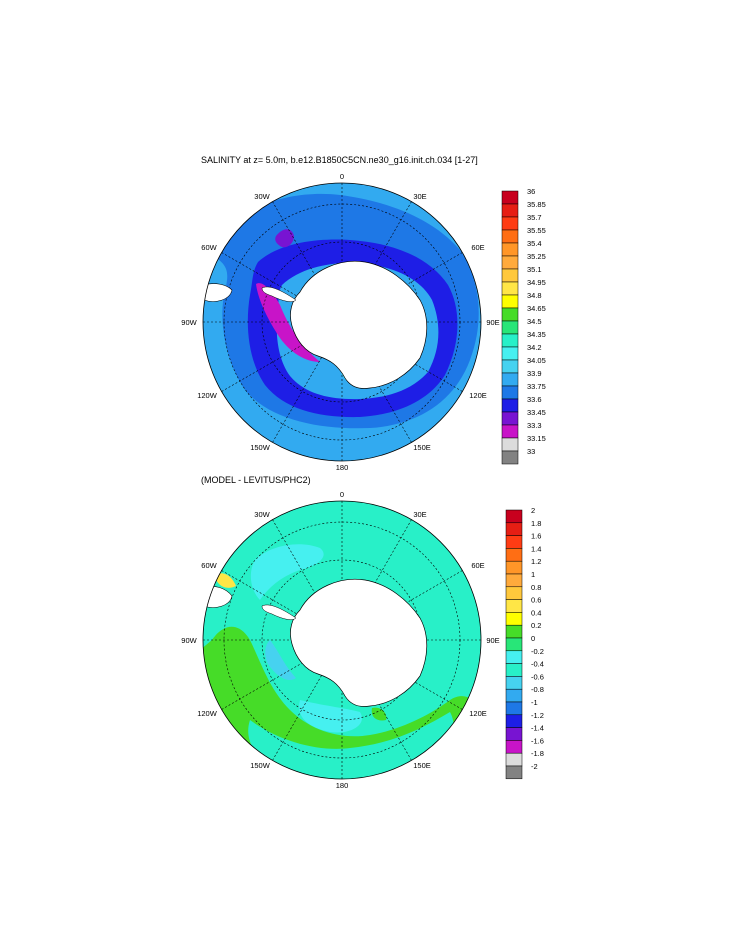 This screenshot has height=945, width=733. Describe the element at coordinates (536, 438) in the screenshot. I see `colorbar-label: 33.15` at that location.